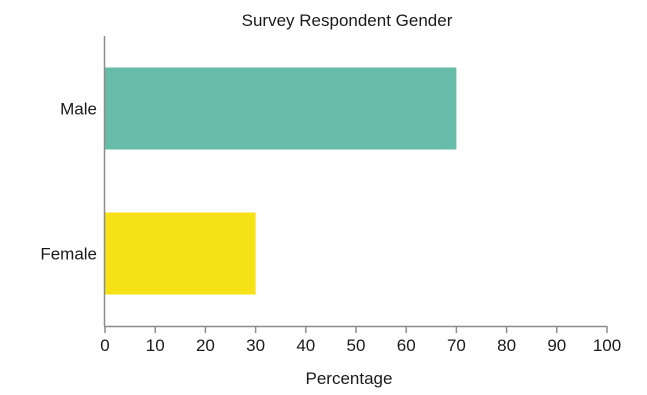 The height and width of the screenshot is (395, 647). Describe the element at coordinates (78, 109) in the screenshot. I see `category-label-male: Male` at that location.